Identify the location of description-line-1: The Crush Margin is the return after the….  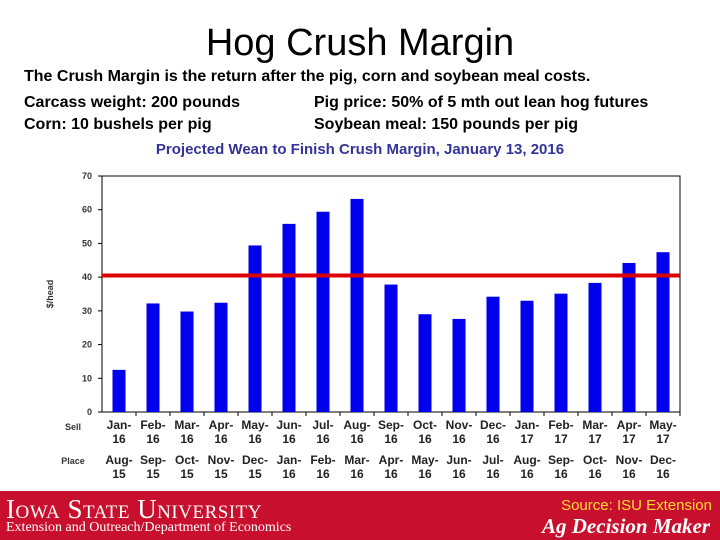
(307, 76).